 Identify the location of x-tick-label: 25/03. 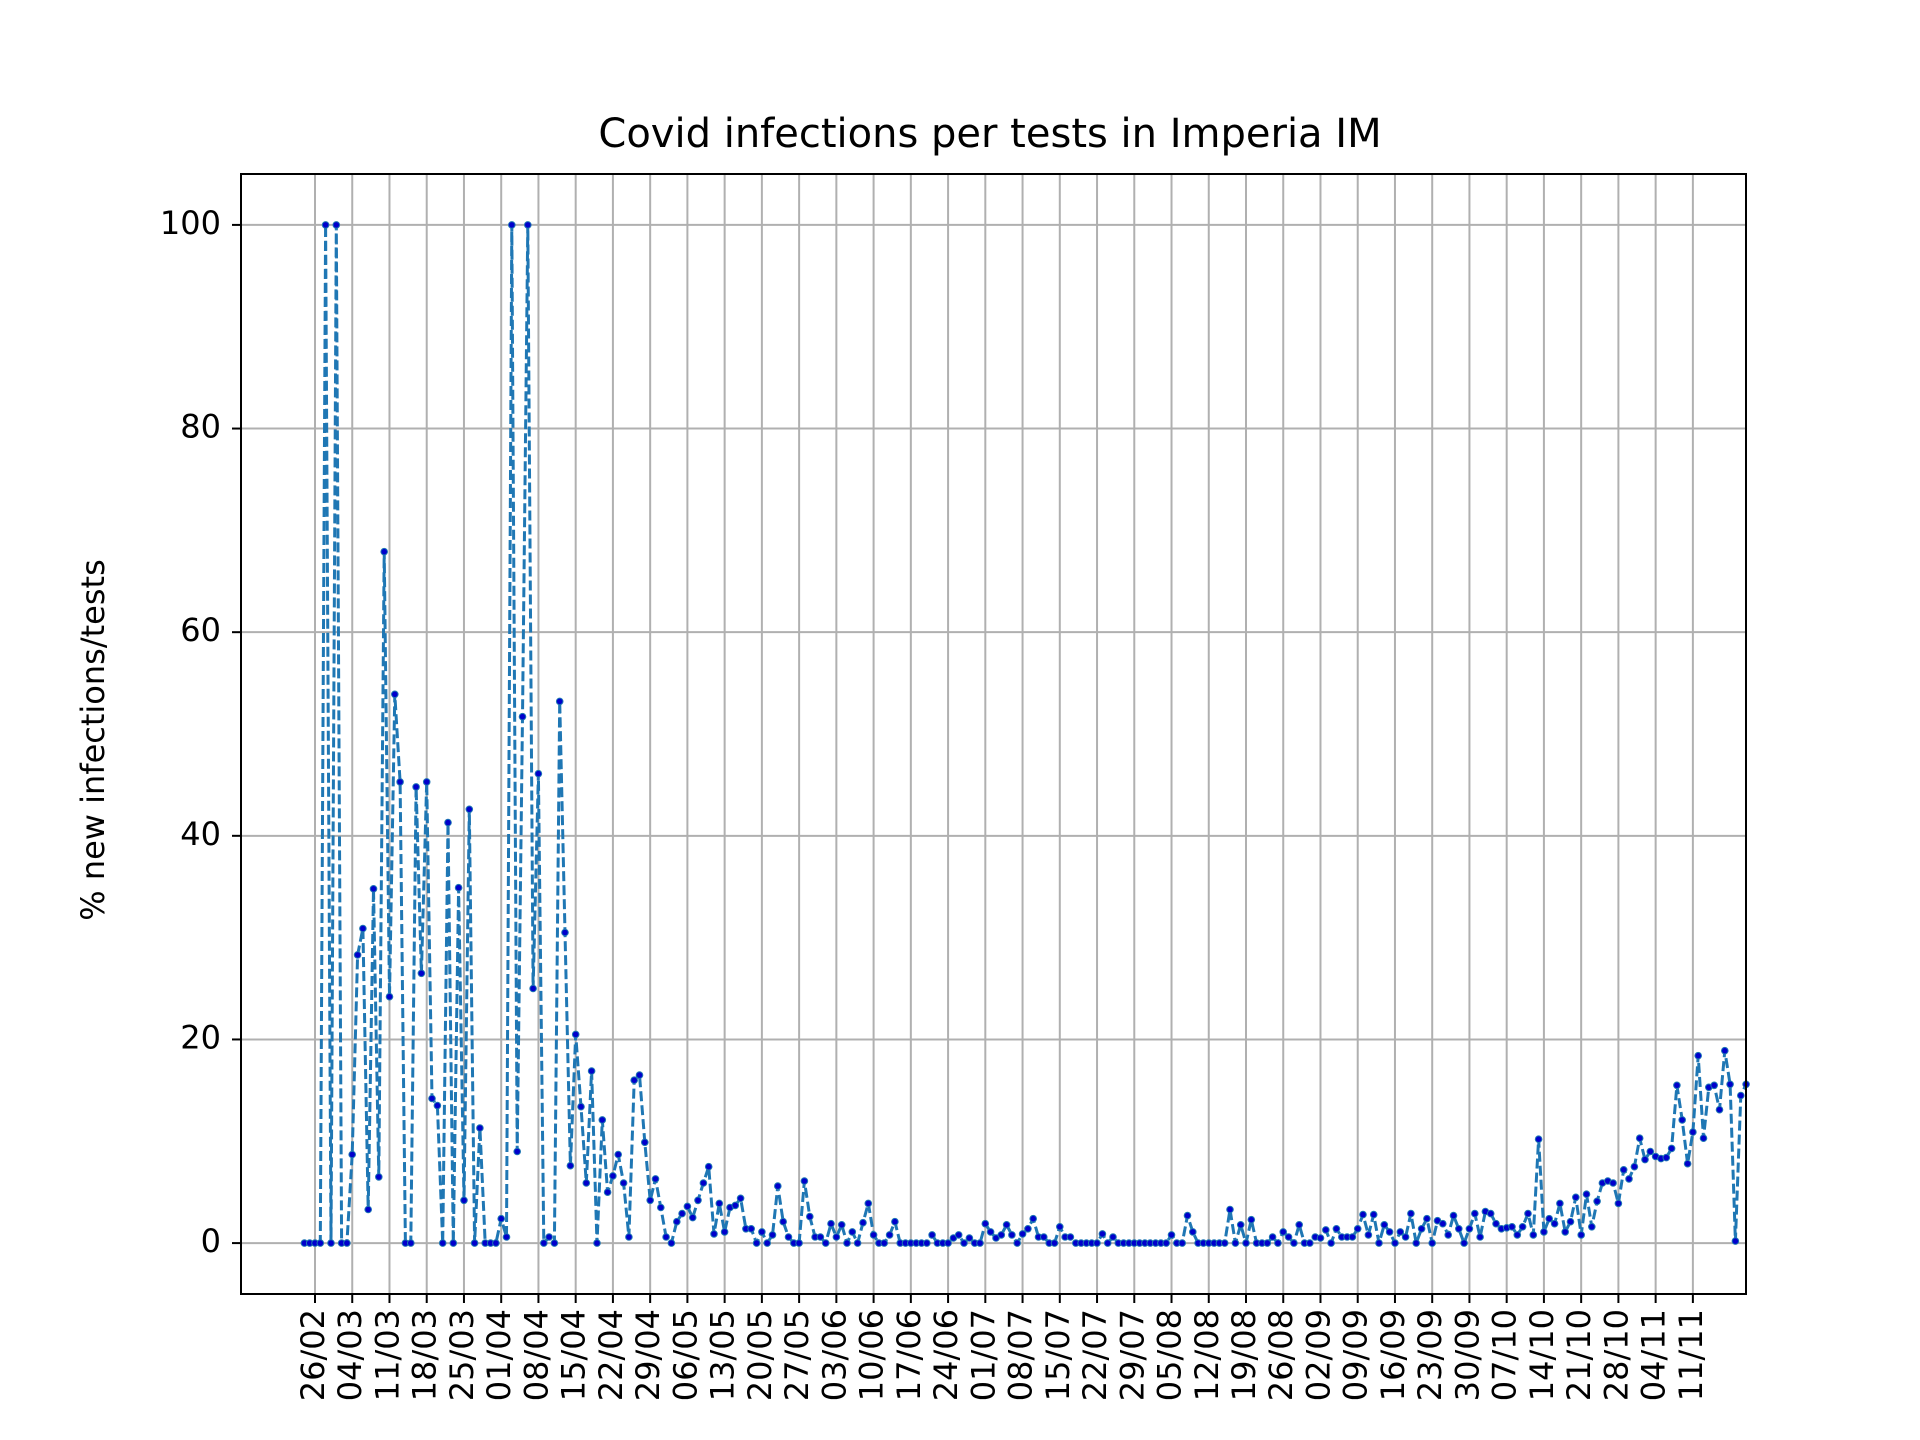
(462, 1355).